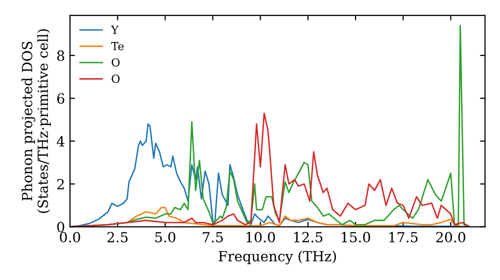 The width and height of the screenshot is (500, 280). I want to click on y-tick-label: 0, so click(60, 227).